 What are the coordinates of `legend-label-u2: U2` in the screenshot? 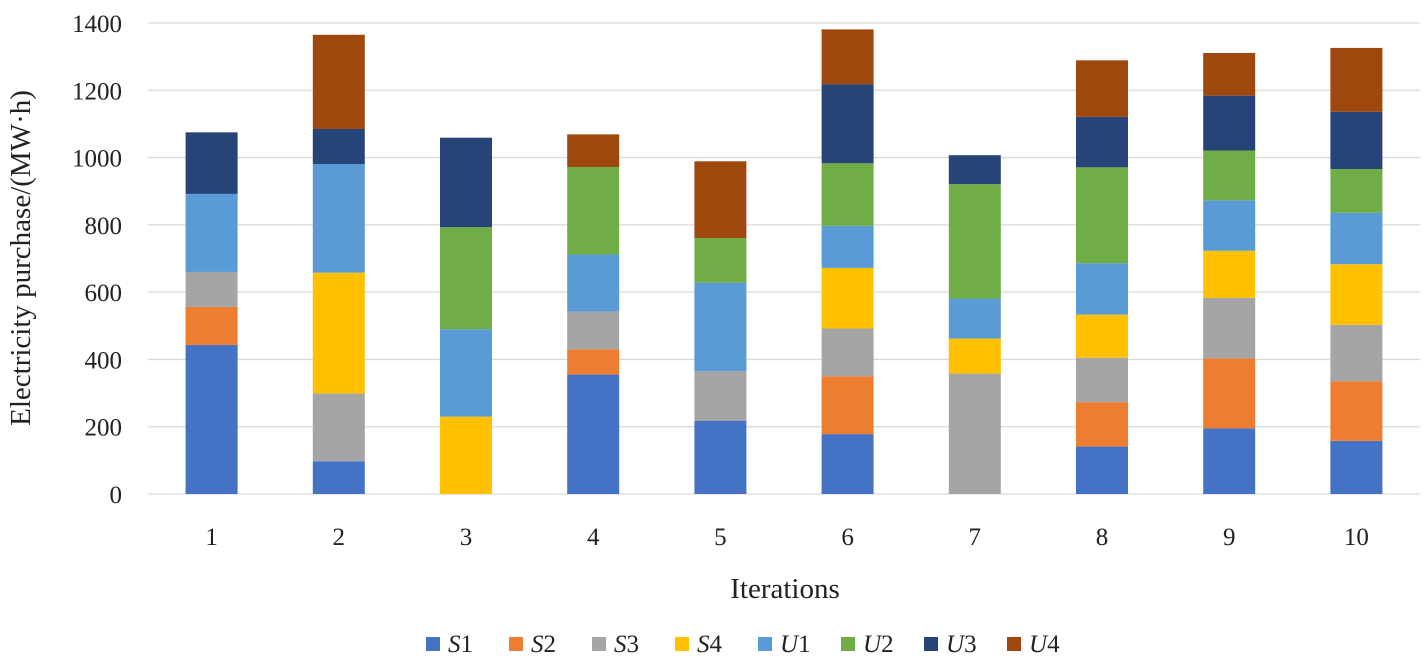 It's located at (878, 644).